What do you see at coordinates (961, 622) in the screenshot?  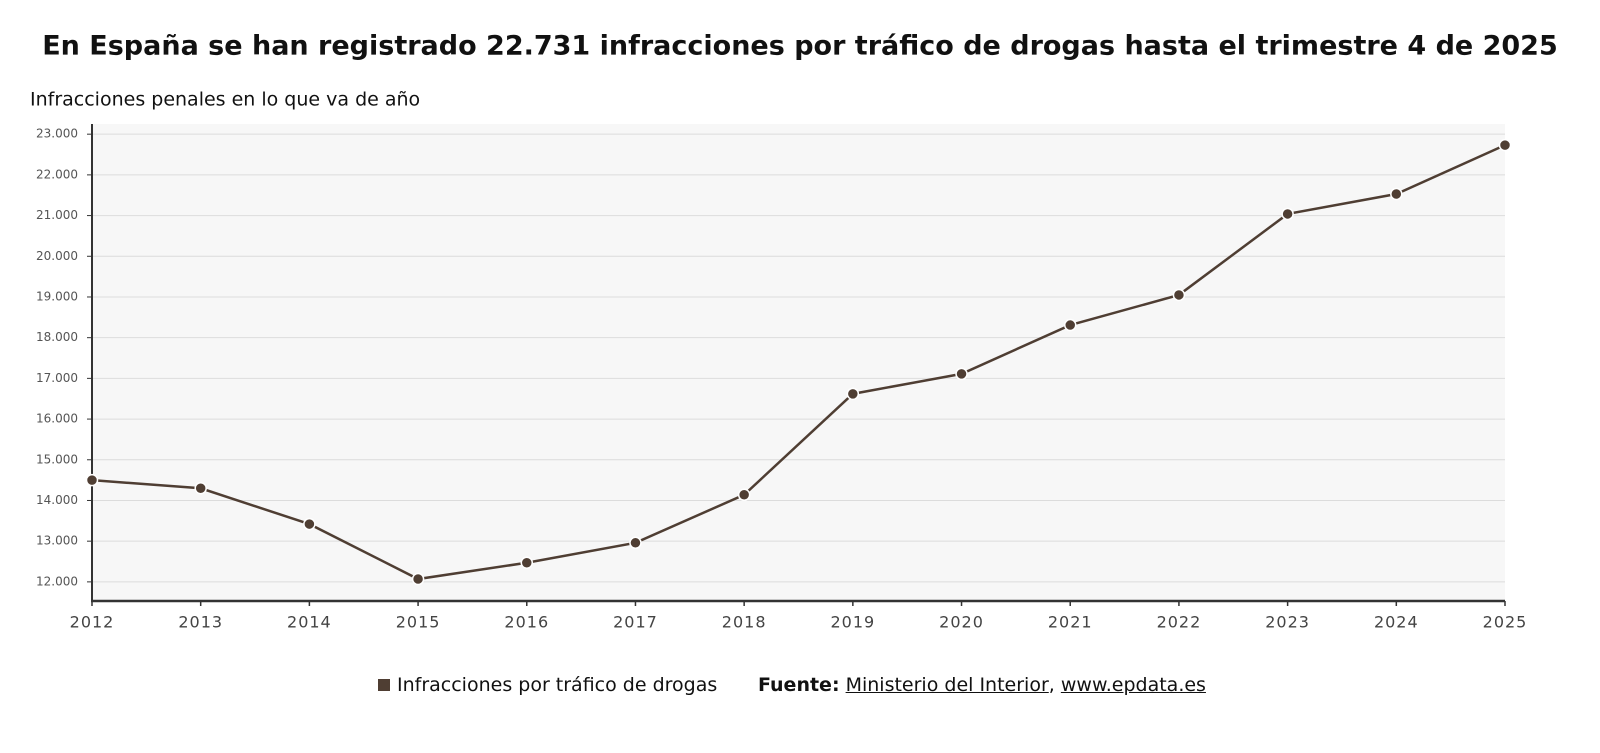 I see `x-tick-label: 2020` at bounding box center [961, 622].